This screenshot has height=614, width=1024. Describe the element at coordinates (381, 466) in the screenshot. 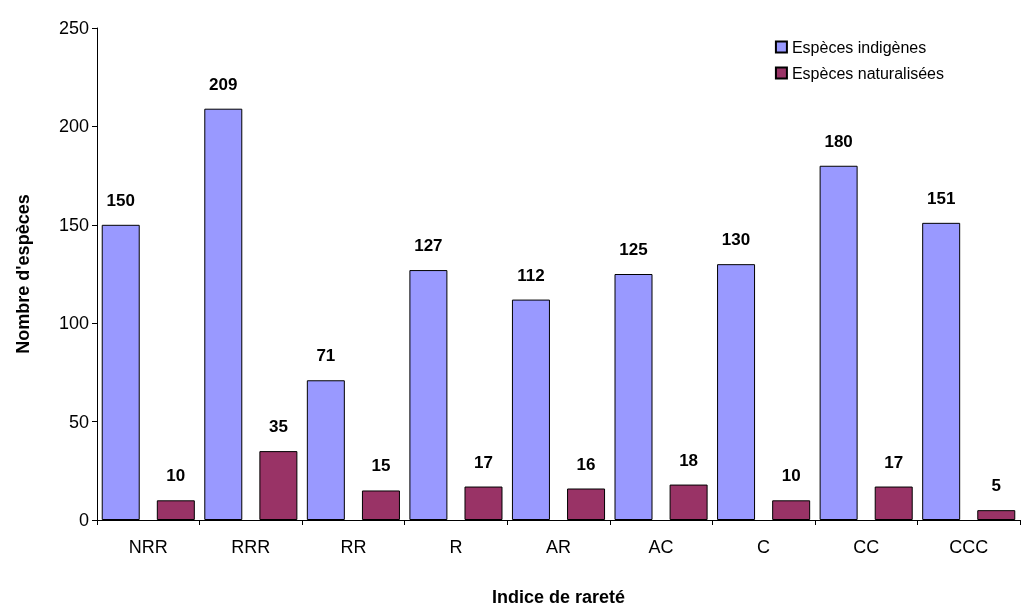

I see `data-label: 15` at that location.